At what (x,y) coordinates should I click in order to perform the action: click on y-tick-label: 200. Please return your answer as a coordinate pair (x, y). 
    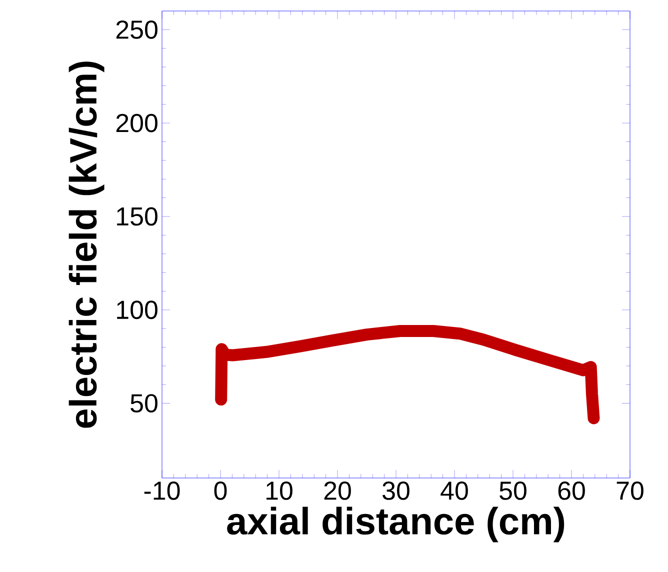
    Looking at the image, I should click on (137, 123).